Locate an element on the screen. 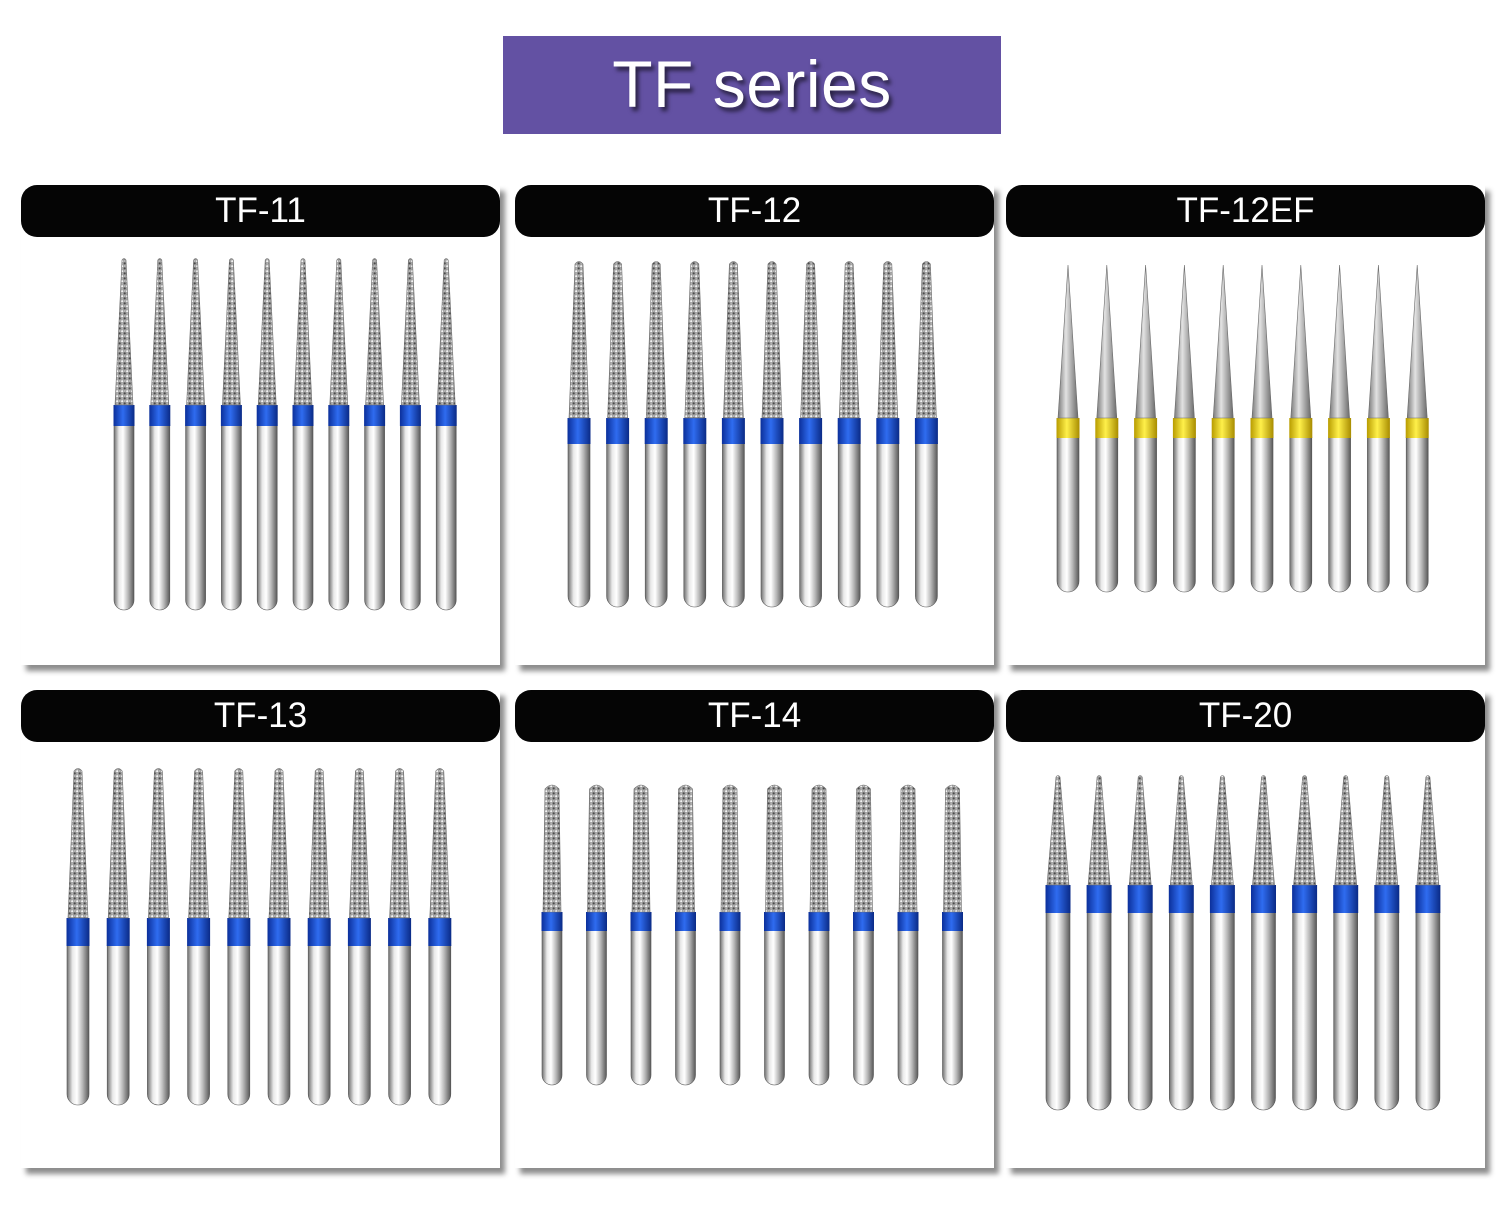 This screenshot has width=1500, height=1225. product-label: TF-11 is located at coordinates (260, 211).